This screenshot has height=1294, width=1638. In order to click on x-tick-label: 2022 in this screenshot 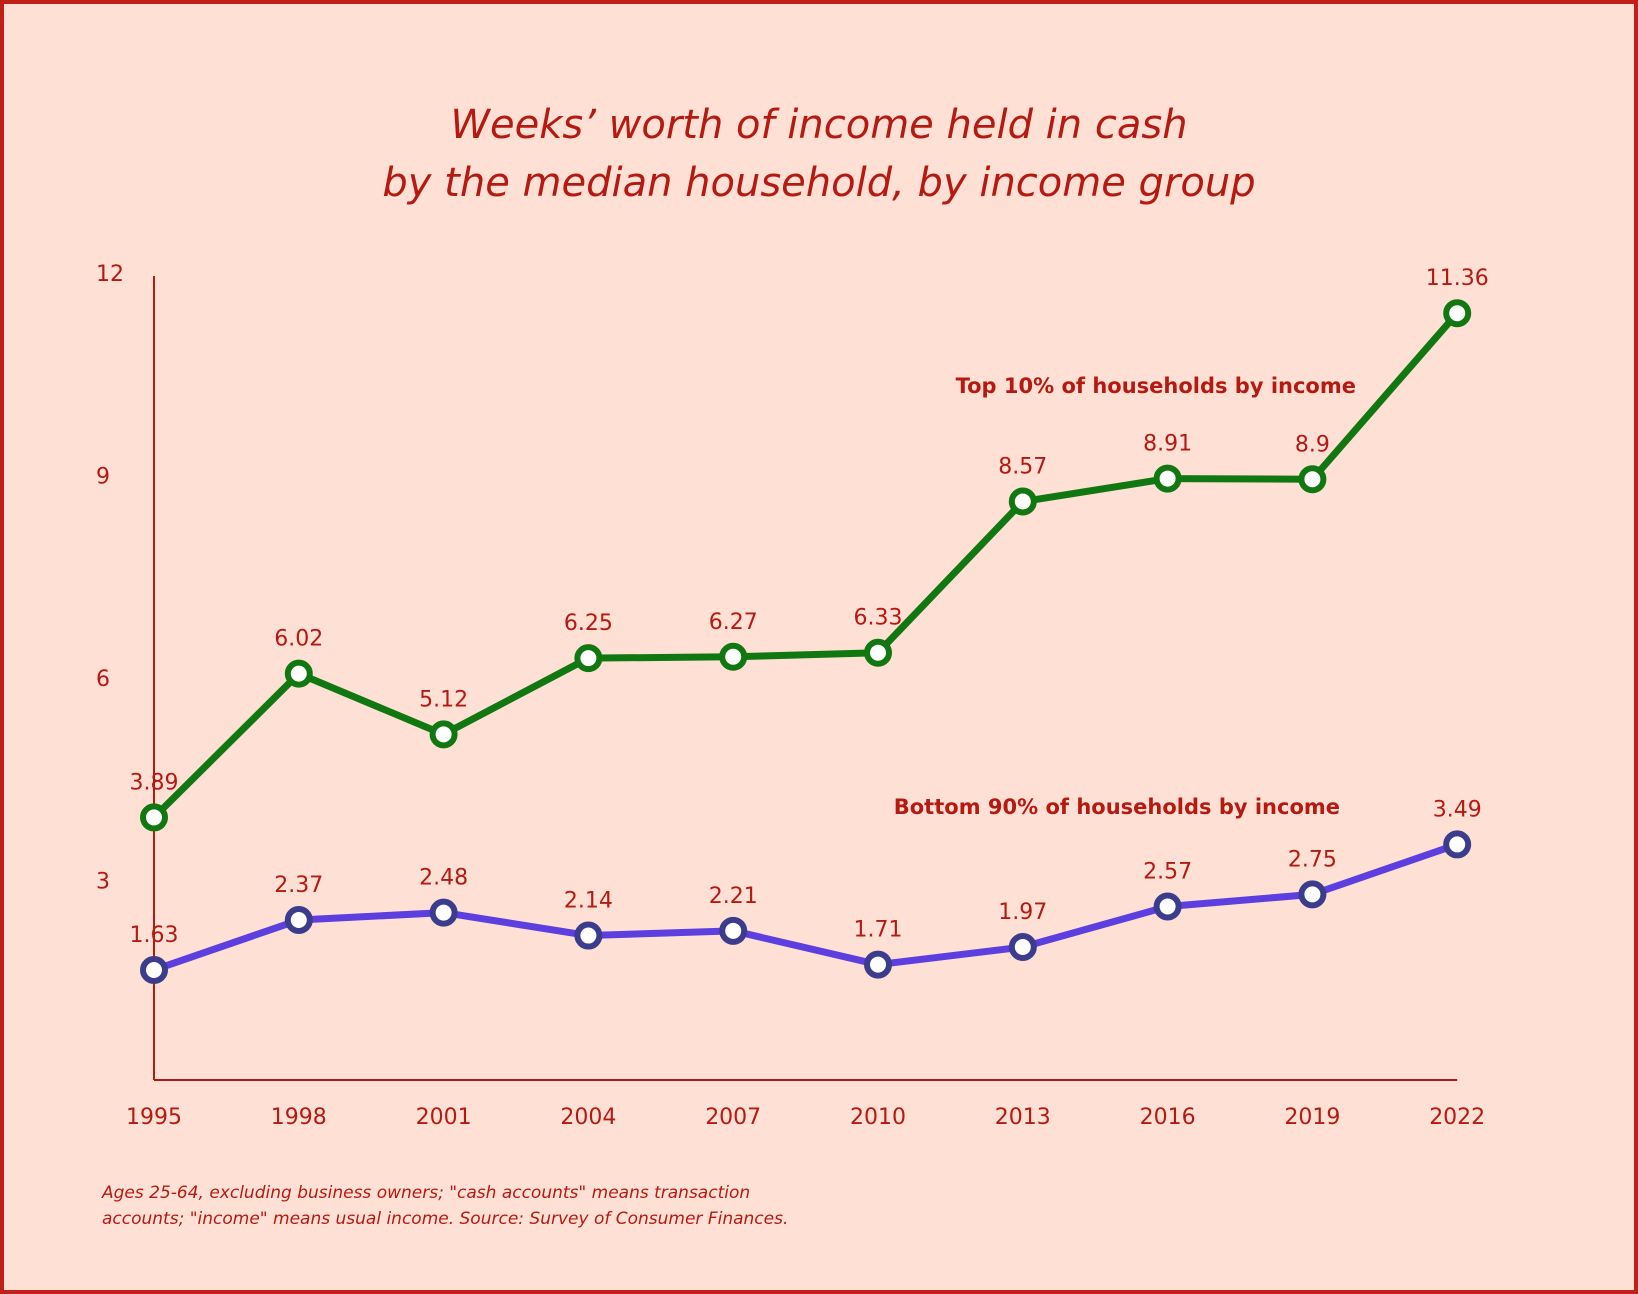, I will do `click(1457, 1117)`.